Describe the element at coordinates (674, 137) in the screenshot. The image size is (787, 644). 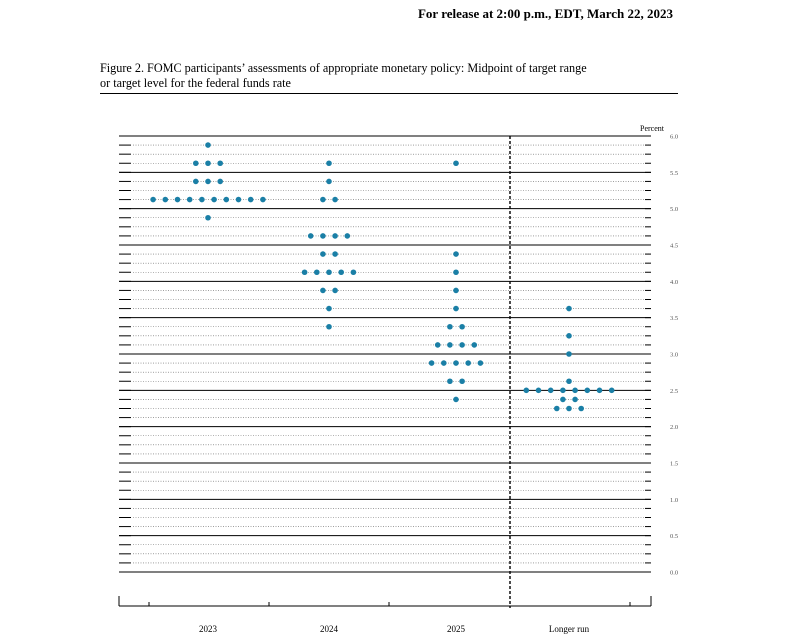
I see `y-tick-label: 6.0` at that location.